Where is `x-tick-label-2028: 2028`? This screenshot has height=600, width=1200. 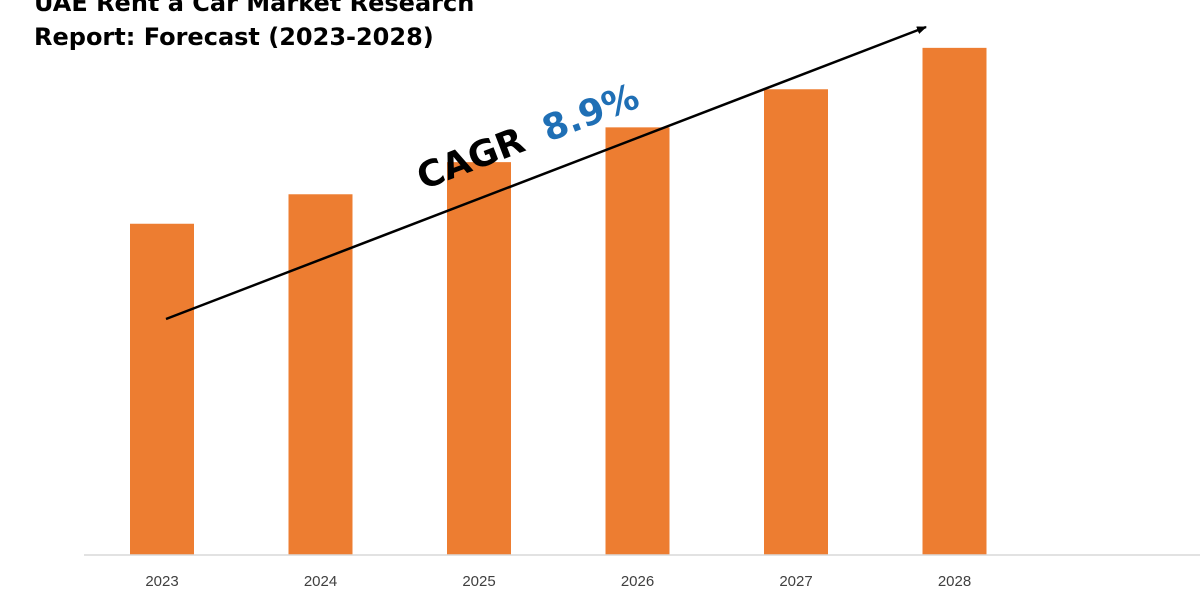 x-tick-label-2028: 2028 is located at coordinates (954, 581).